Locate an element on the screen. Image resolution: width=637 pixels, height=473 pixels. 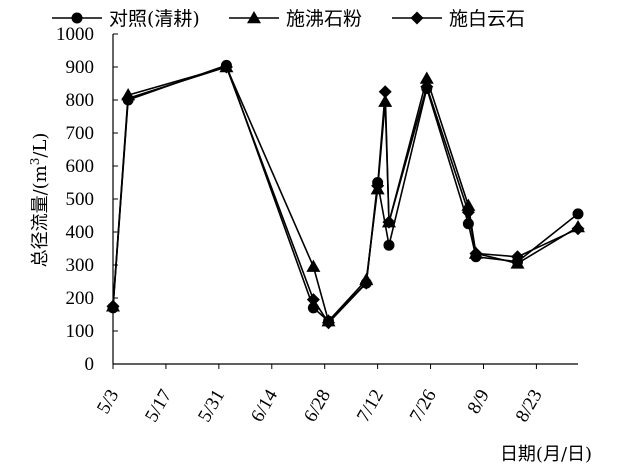
chart-legend: 对照(清耕) 施沸石粉 施白云石 is located at coordinates (288, 19).